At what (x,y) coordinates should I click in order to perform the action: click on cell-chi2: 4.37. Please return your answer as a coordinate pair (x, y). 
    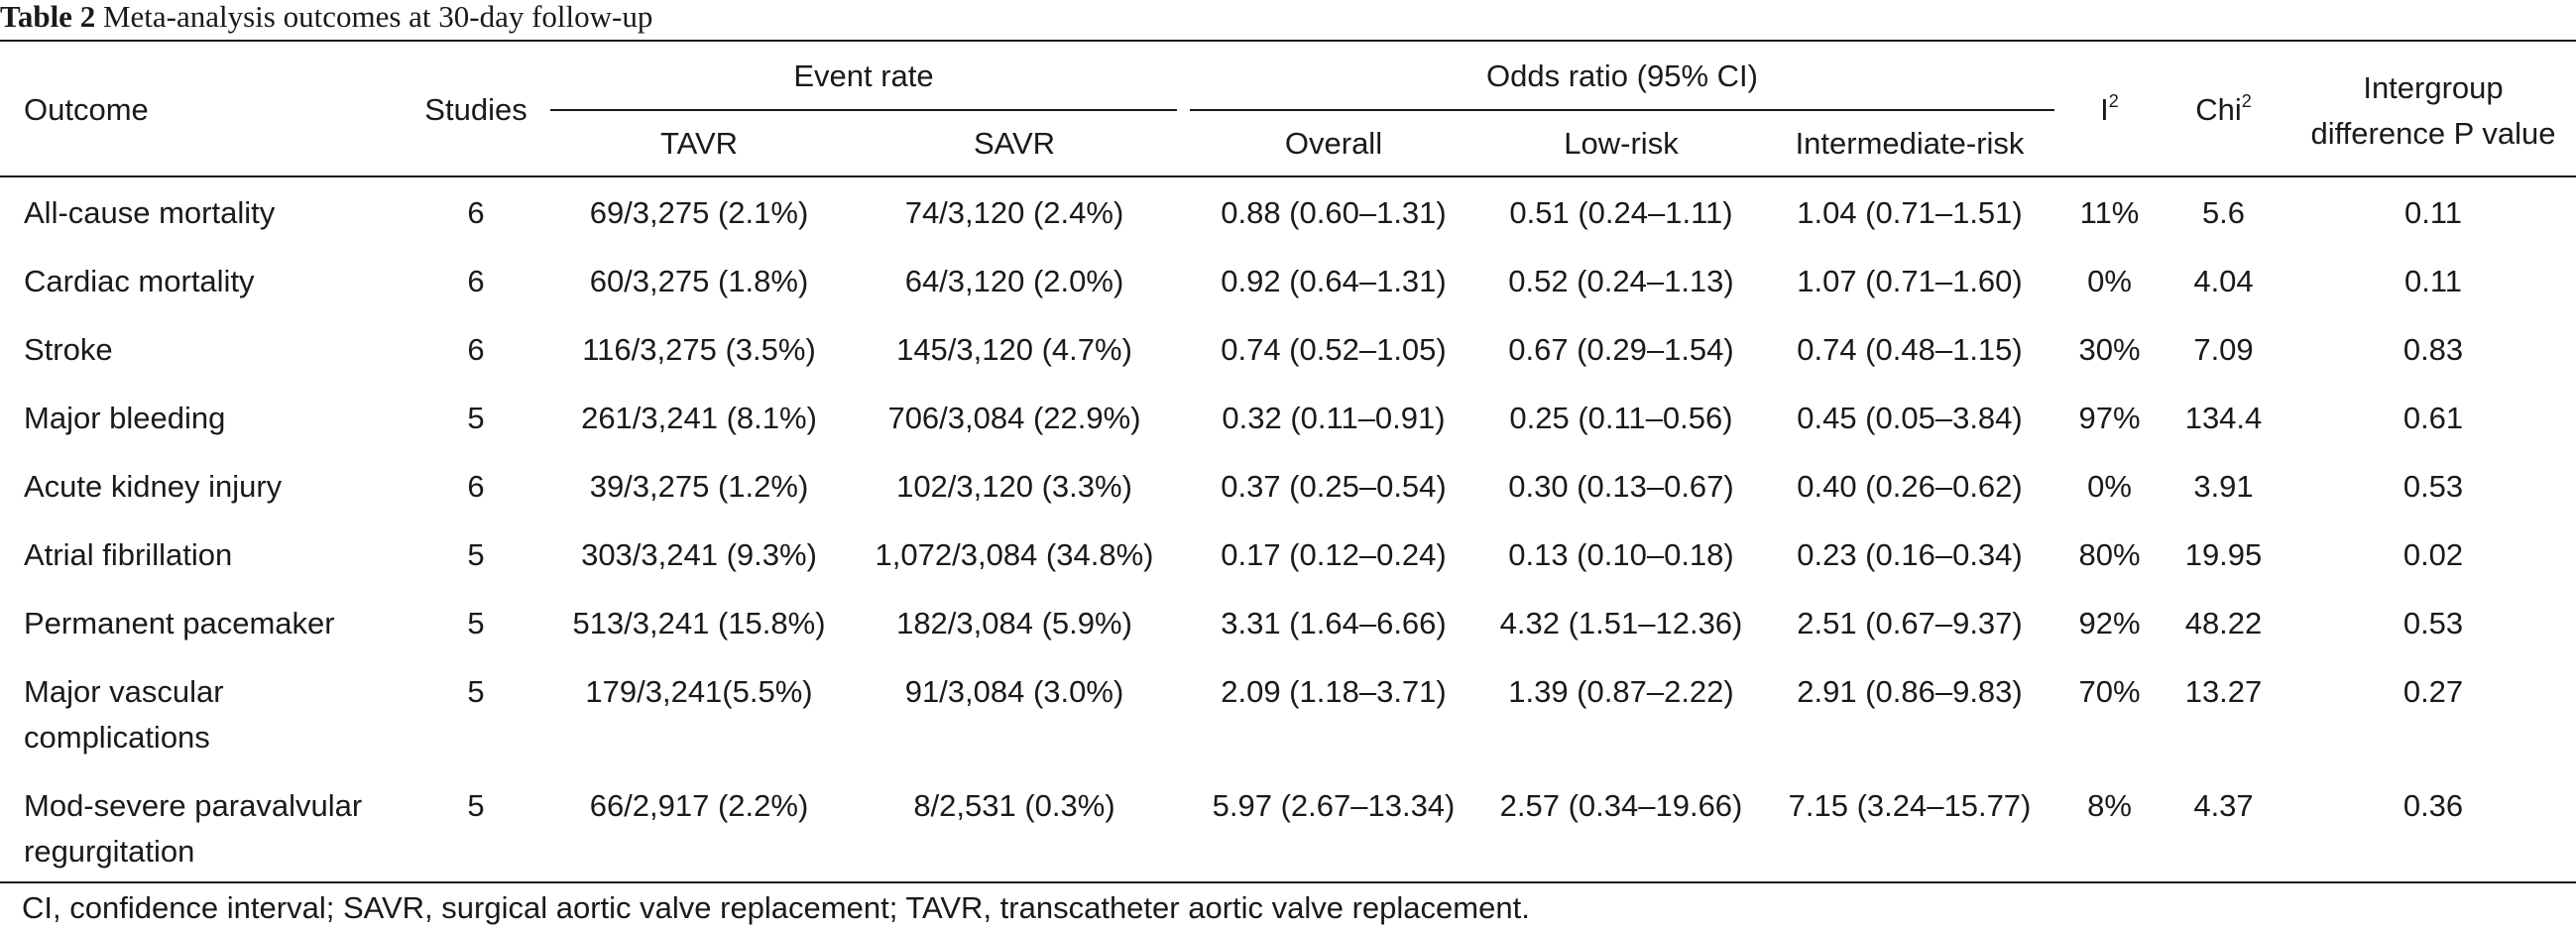
    Looking at the image, I should click on (2224, 805).